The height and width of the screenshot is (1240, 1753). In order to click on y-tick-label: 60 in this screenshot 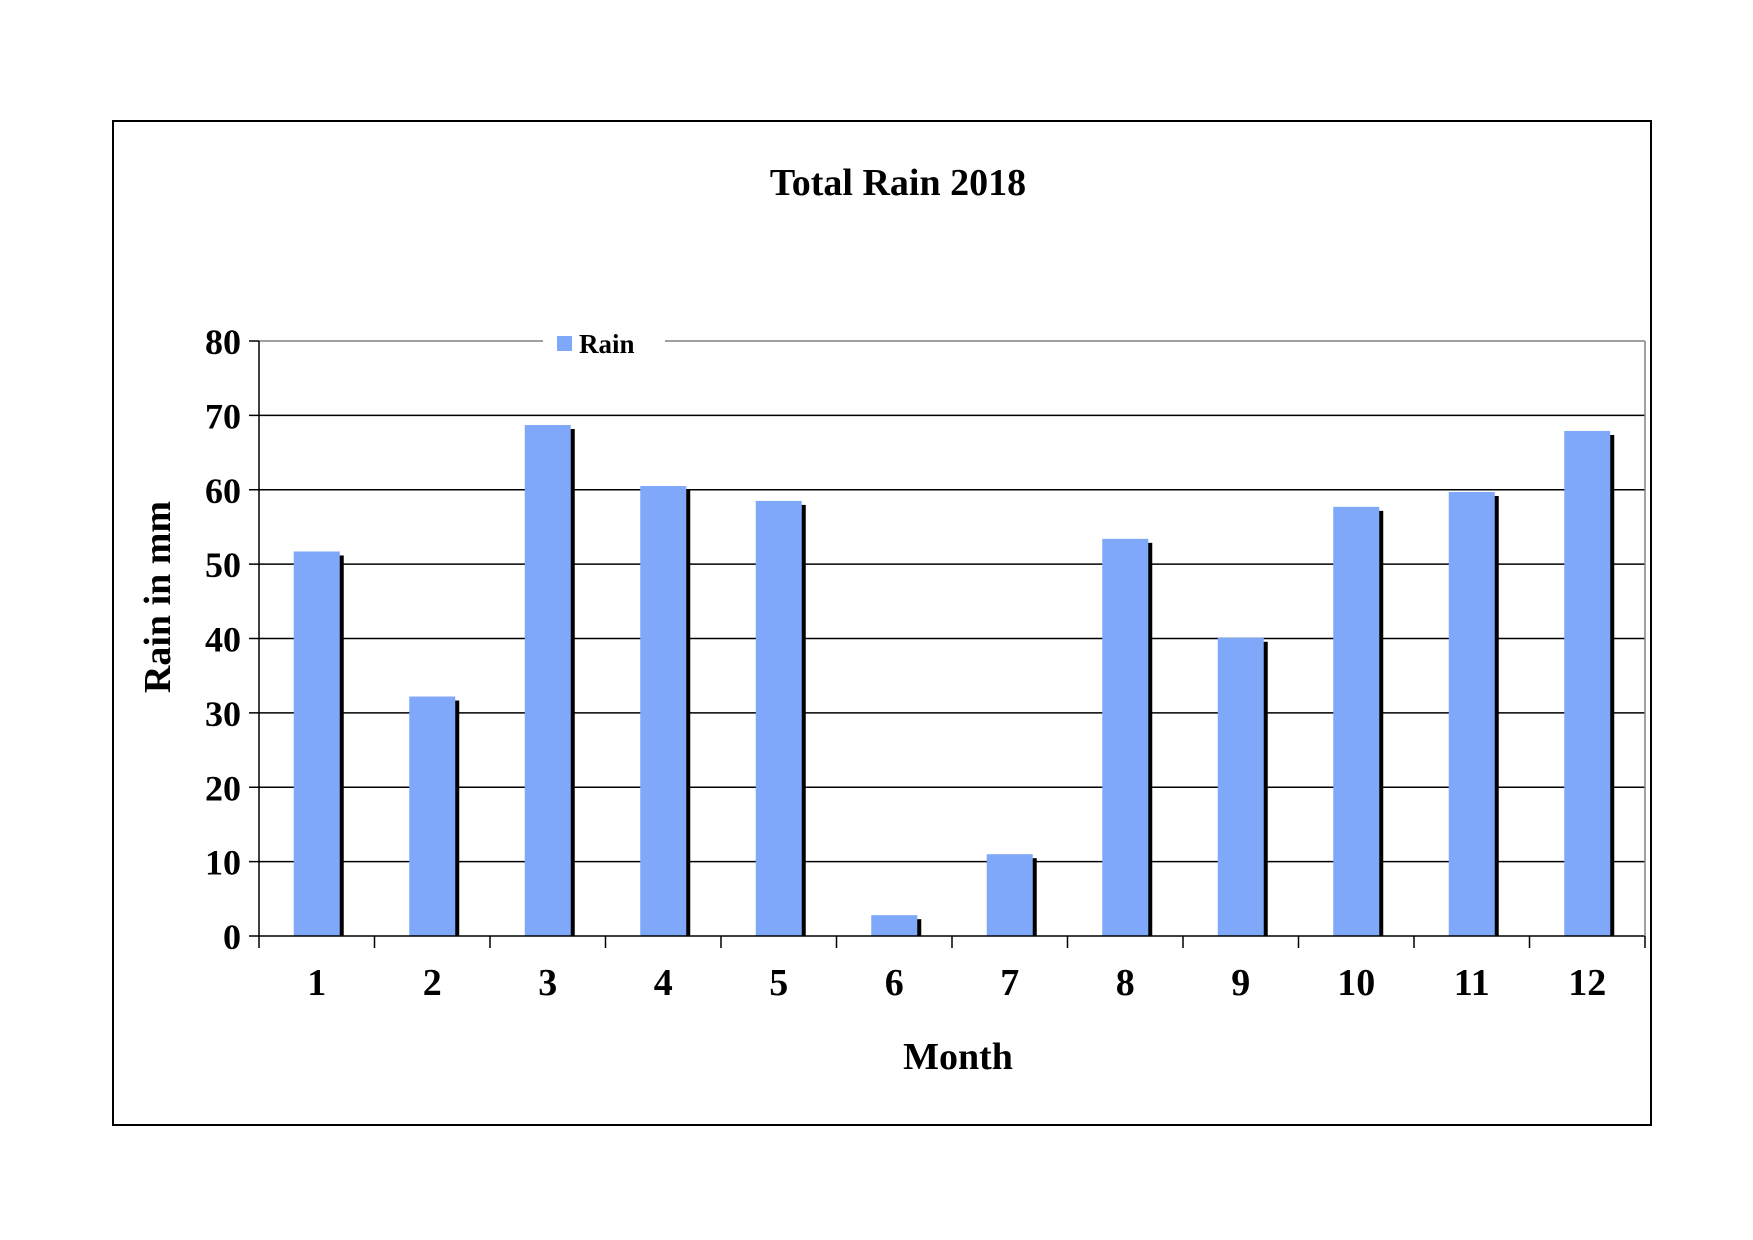, I will do `click(223, 491)`.